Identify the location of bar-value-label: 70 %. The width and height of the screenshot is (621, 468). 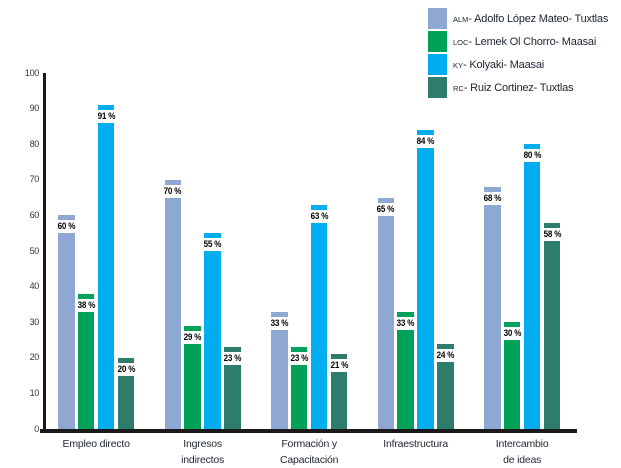
(172, 191).